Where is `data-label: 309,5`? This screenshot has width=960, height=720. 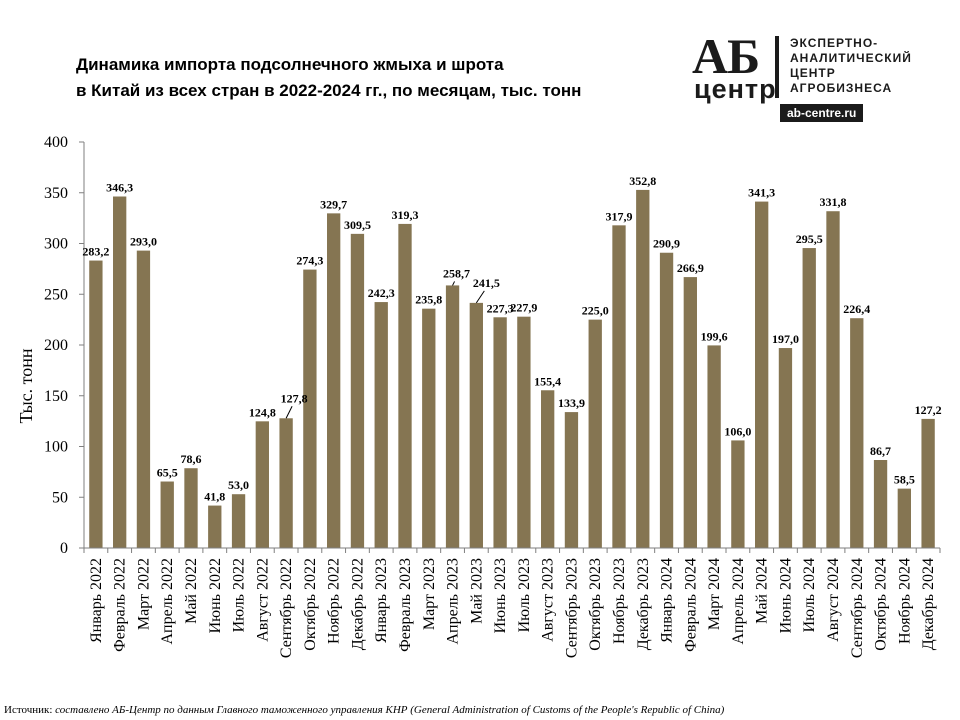
data-label: 309,5 is located at coordinates (357, 225).